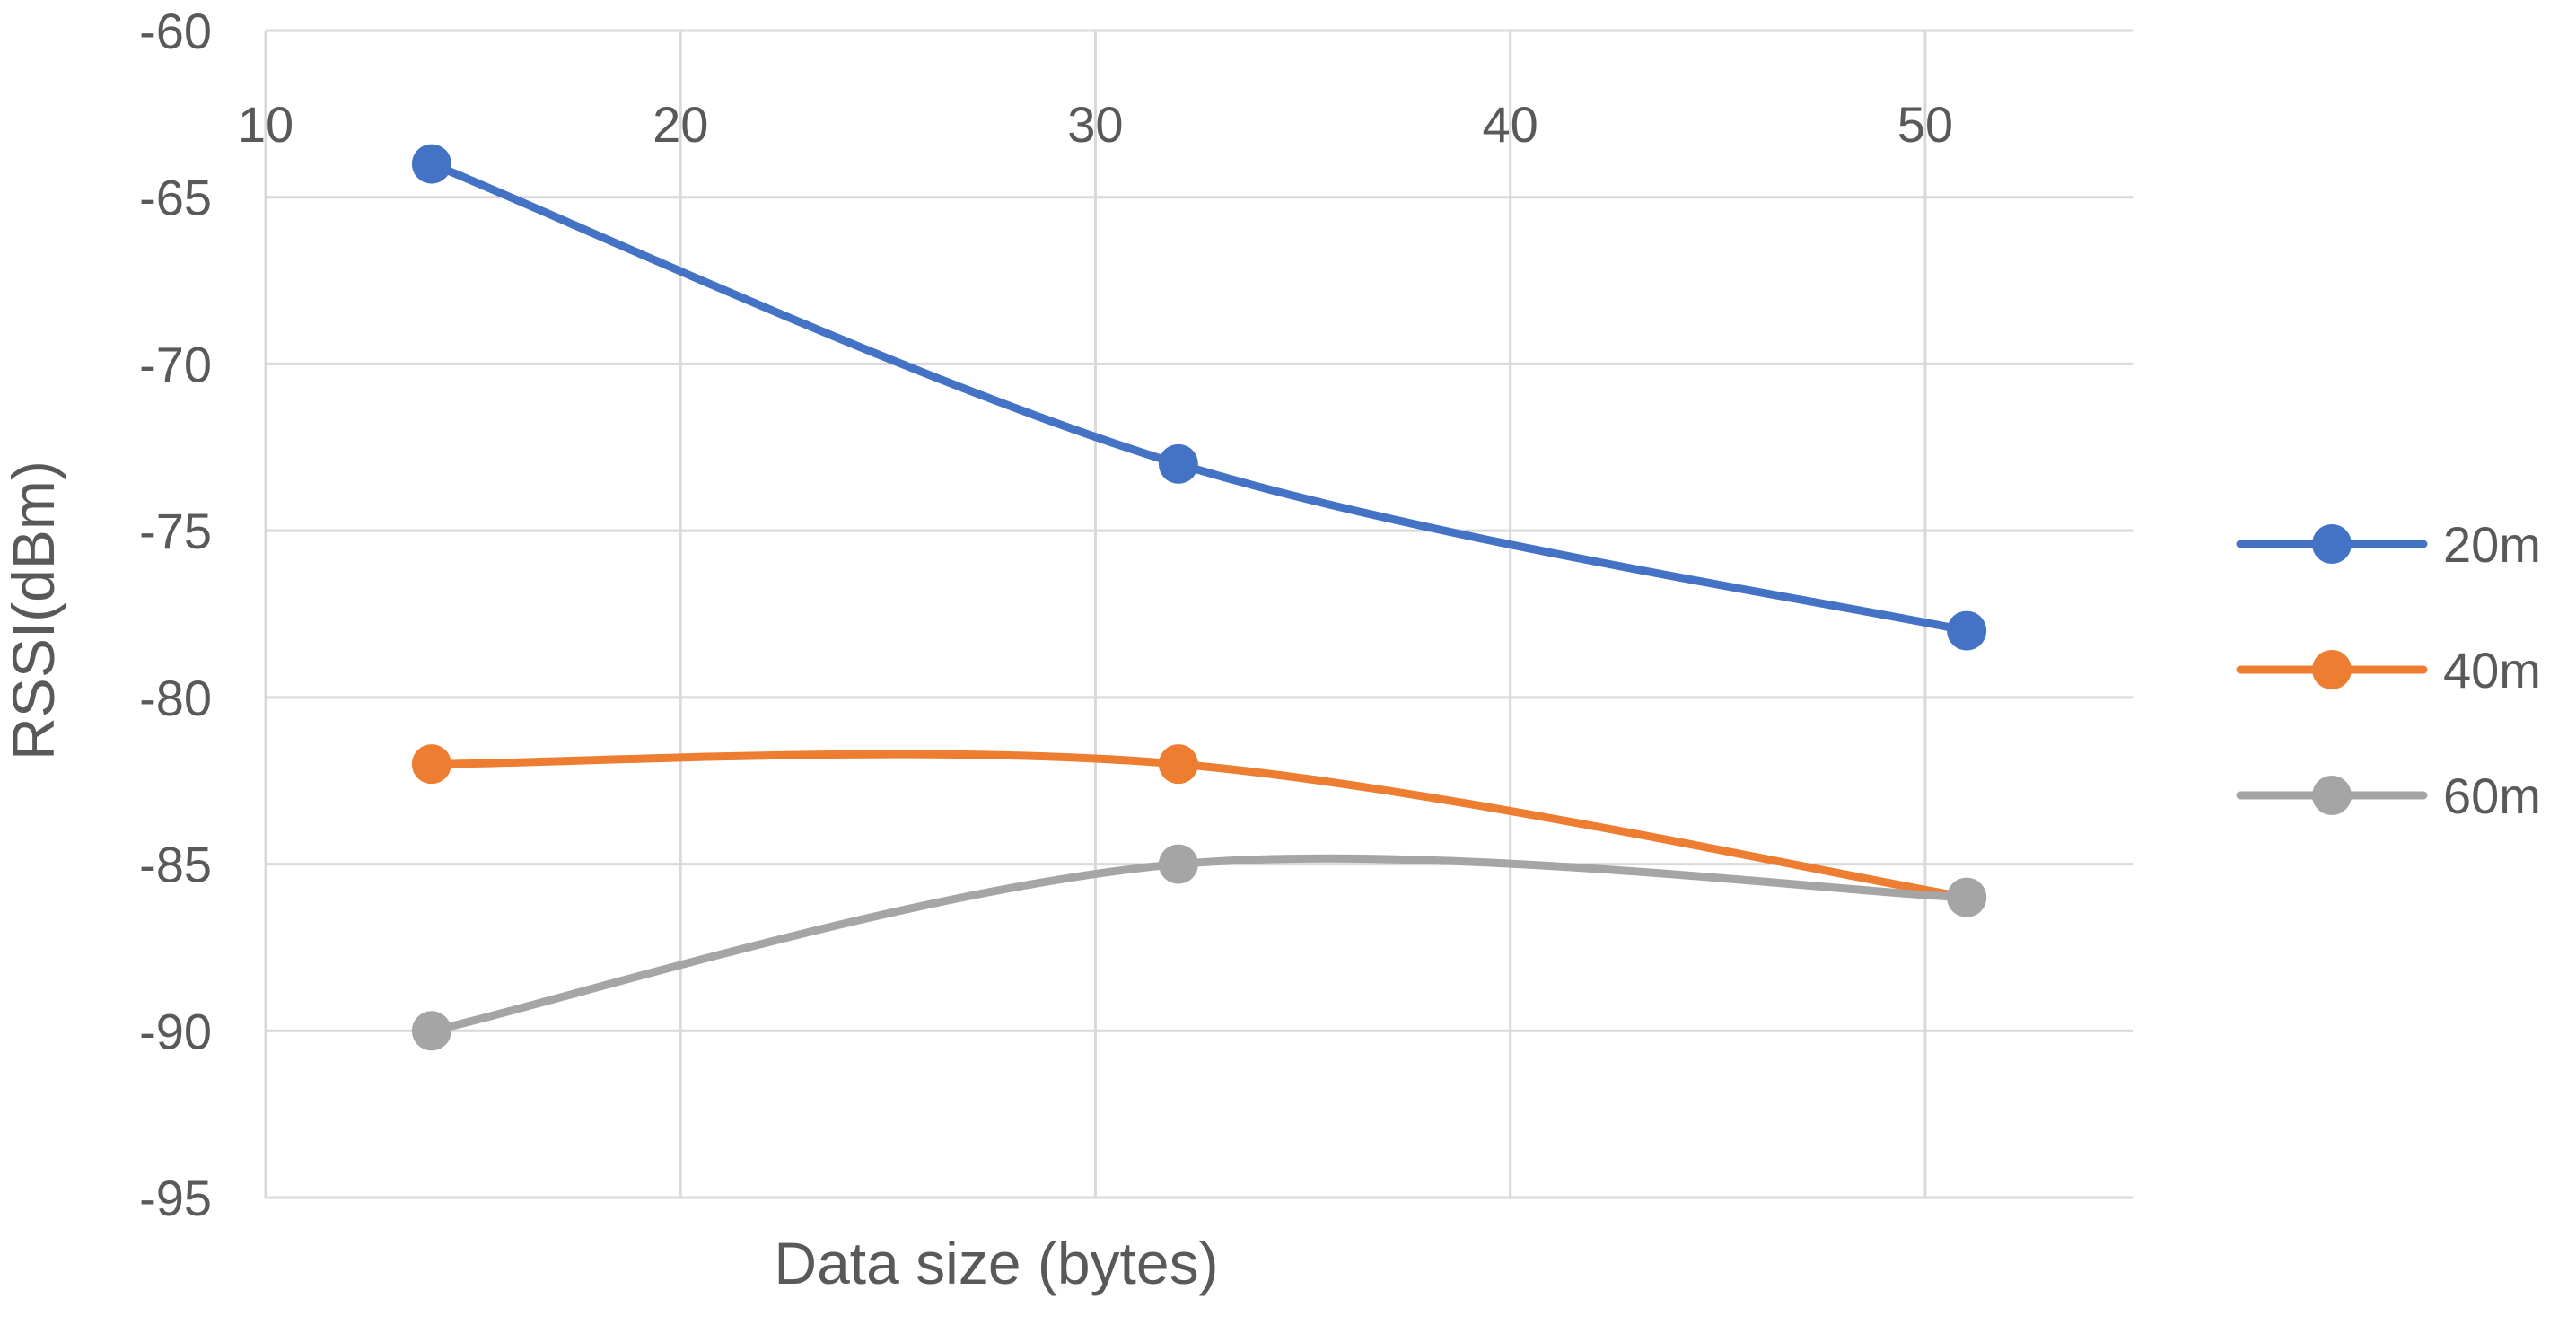 The height and width of the screenshot is (1325, 2576). I want to click on x-tick-label: 40, so click(1510, 124).